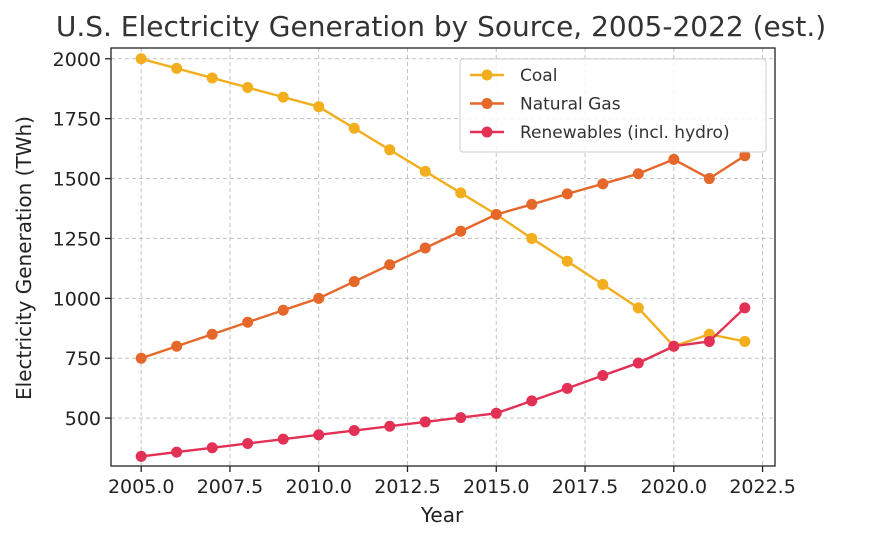  What do you see at coordinates (77, 60) in the screenshot?
I see `y-tick-label: 2000` at bounding box center [77, 60].